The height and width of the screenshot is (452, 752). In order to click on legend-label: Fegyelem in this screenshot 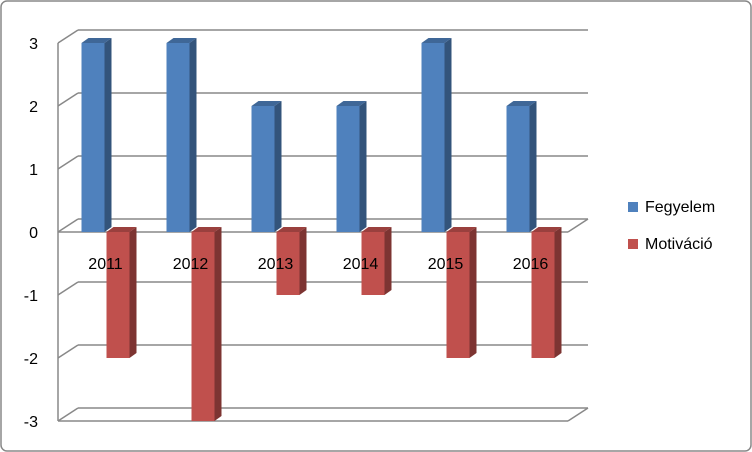, I will do `click(680, 207)`.